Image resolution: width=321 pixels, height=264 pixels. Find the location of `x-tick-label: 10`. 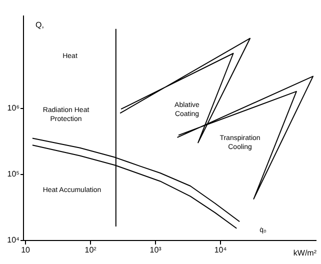

x-tick-label: 10 is located at coordinates (26, 250).